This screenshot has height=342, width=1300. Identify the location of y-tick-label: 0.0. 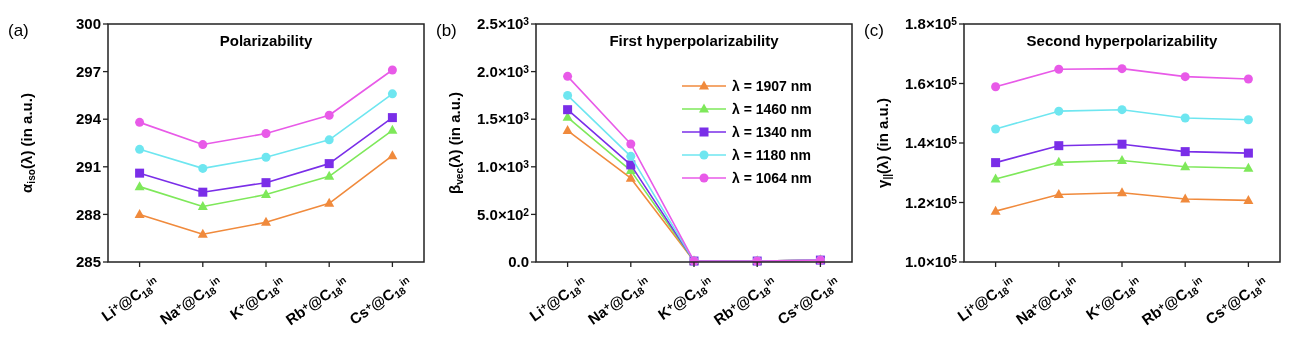
(518, 262).